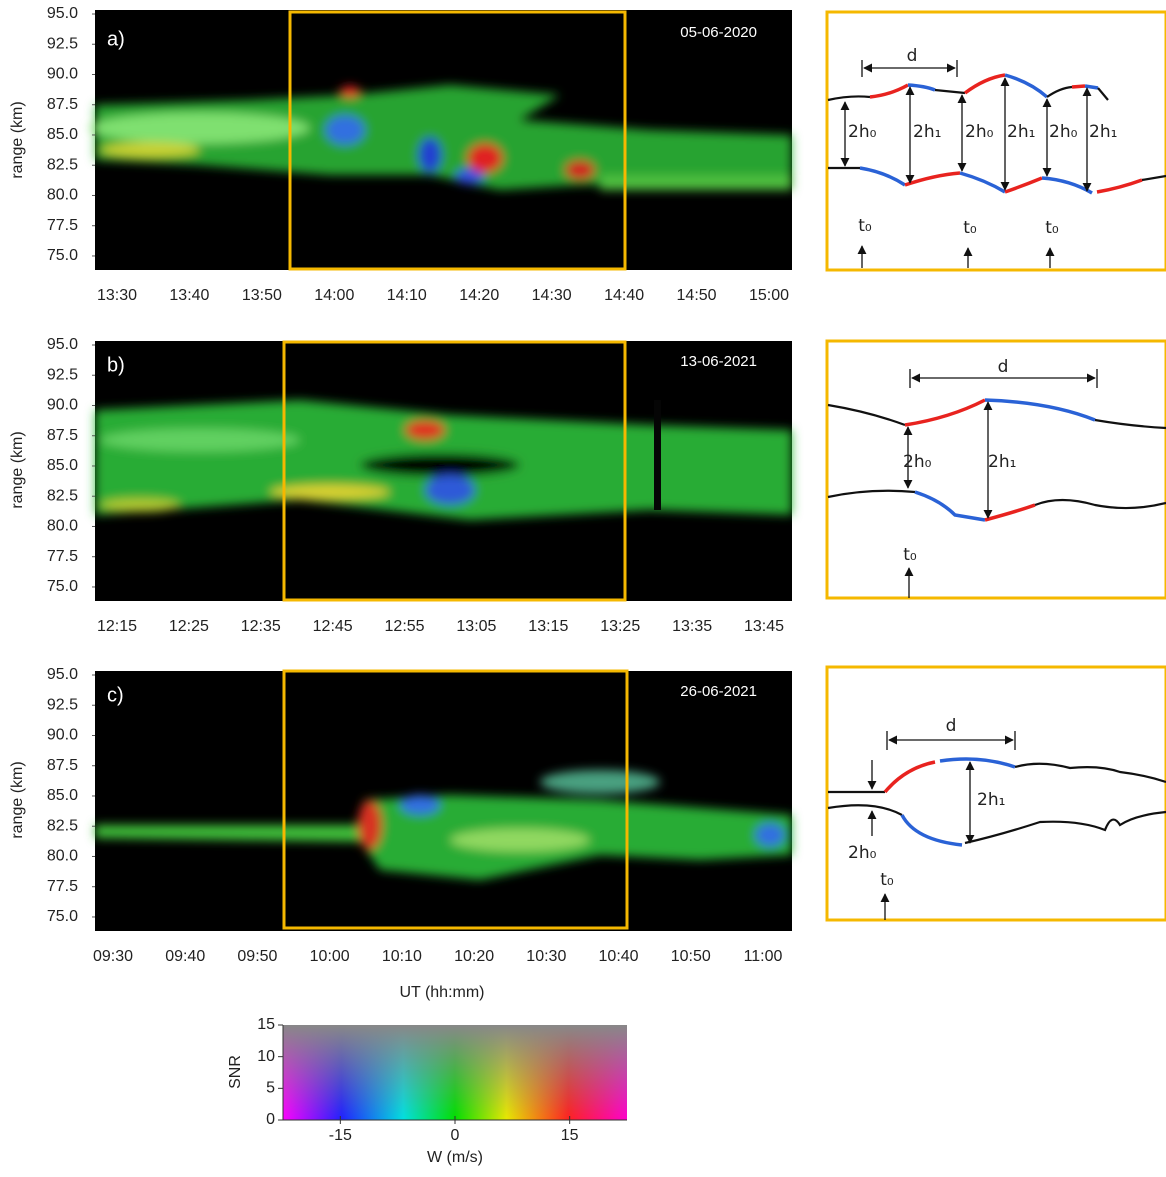 This screenshot has height=1177, width=1166. What do you see at coordinates (697, 295) in the screenshot?
I see `x-tick-label: 14:50` at bounding box center [697, 295].